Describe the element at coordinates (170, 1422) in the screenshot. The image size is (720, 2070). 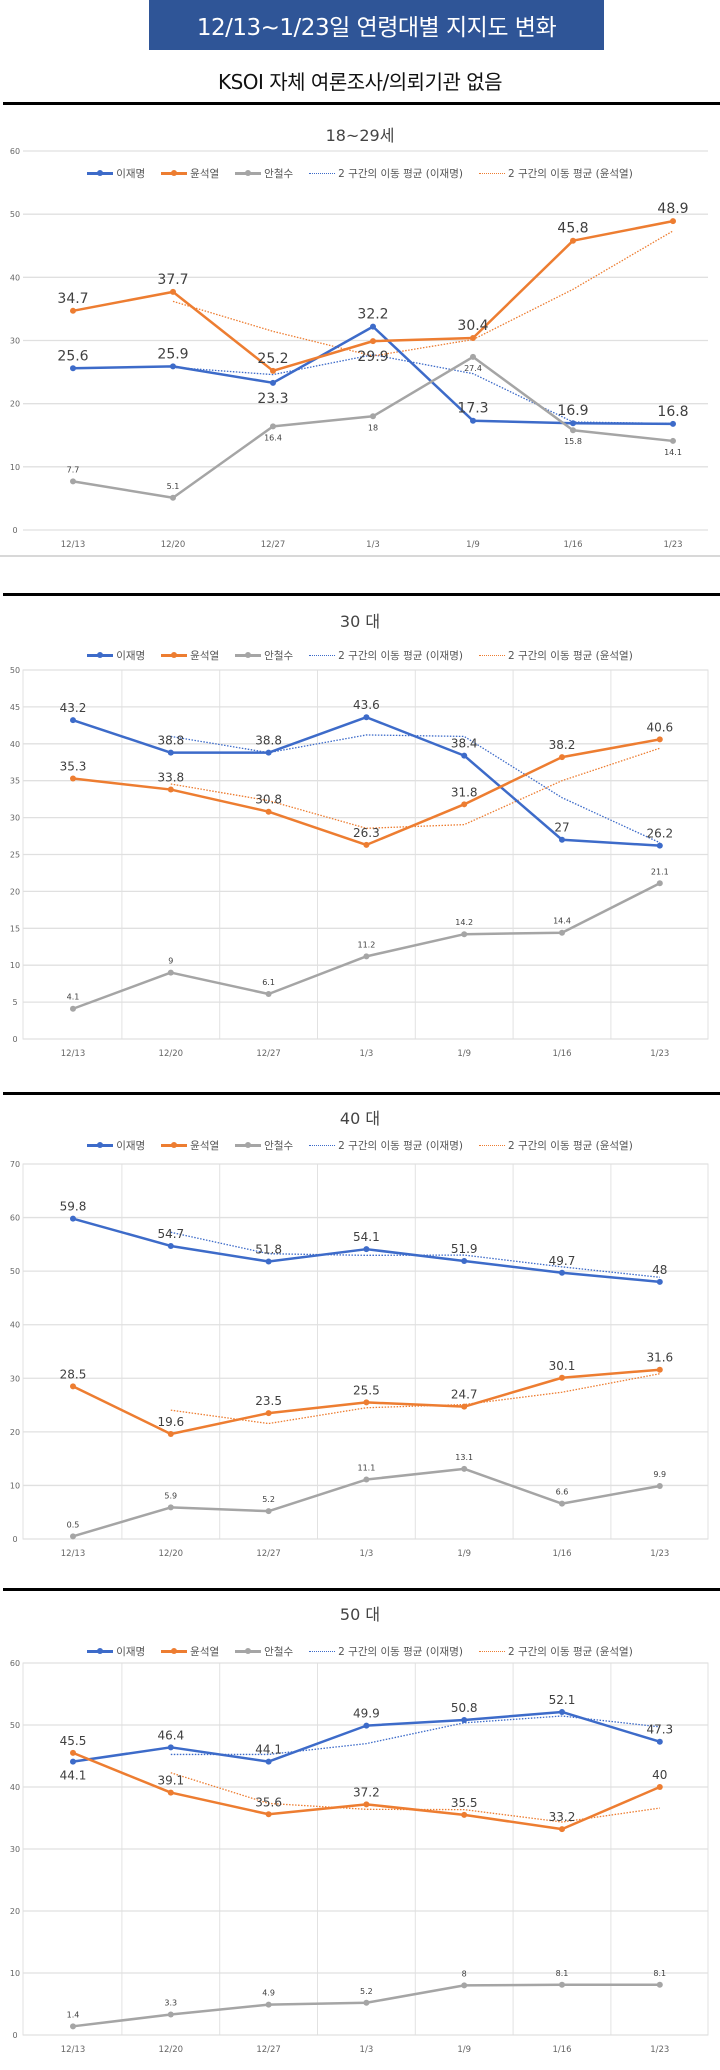
I see `data-label: 19.6` at that location.